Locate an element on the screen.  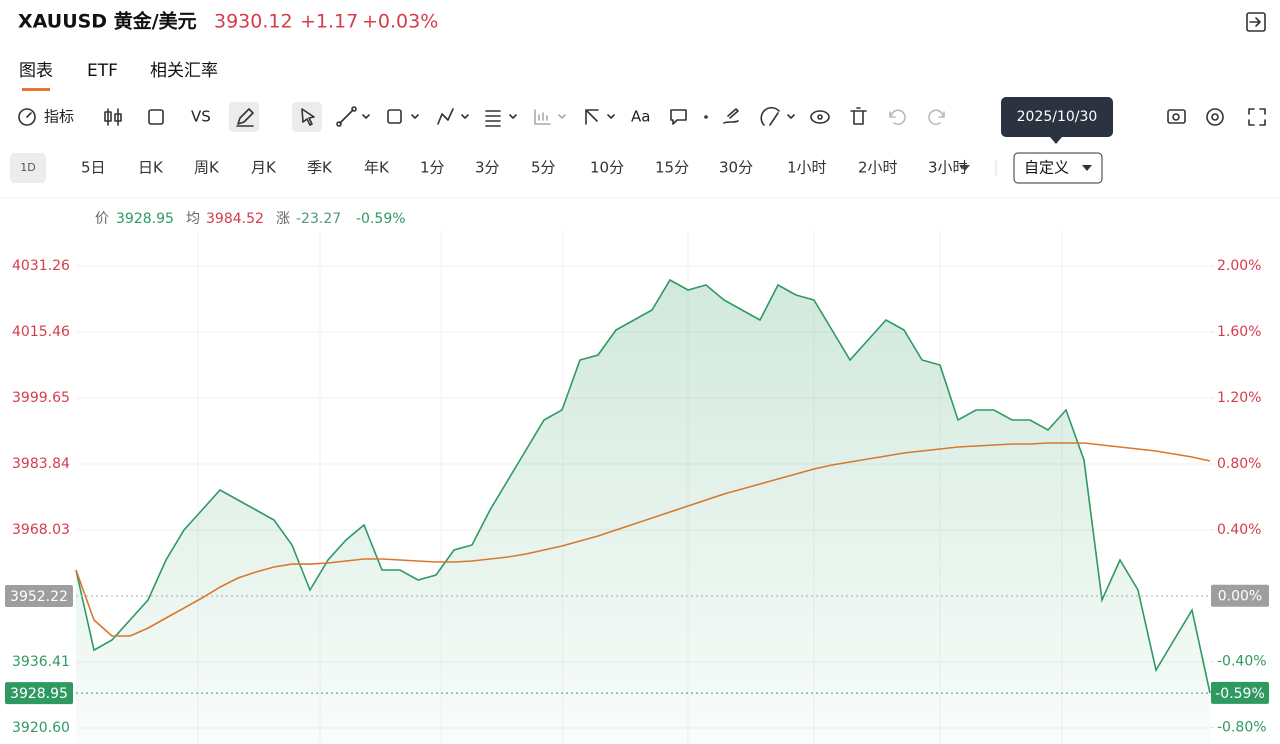
timeframe: 3小时 is located at coordinates (948, 168).